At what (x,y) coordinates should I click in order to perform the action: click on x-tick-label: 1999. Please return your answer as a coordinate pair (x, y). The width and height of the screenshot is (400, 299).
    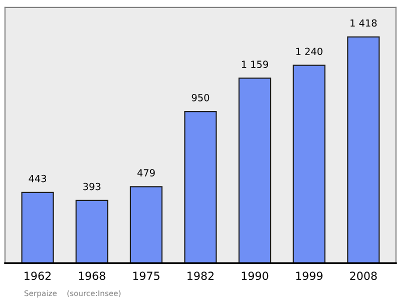
    Looking at the image, I should click on (309, 276).